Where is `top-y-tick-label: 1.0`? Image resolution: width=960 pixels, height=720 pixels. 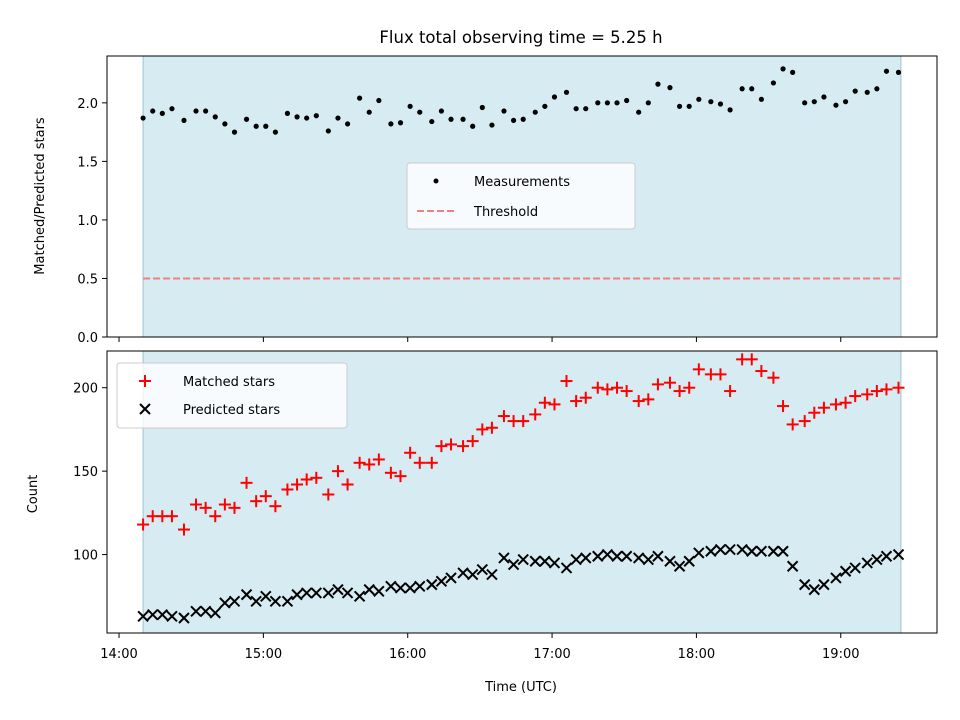
top-y-tick-label: 1.0 is located at coordinates (87, 221).